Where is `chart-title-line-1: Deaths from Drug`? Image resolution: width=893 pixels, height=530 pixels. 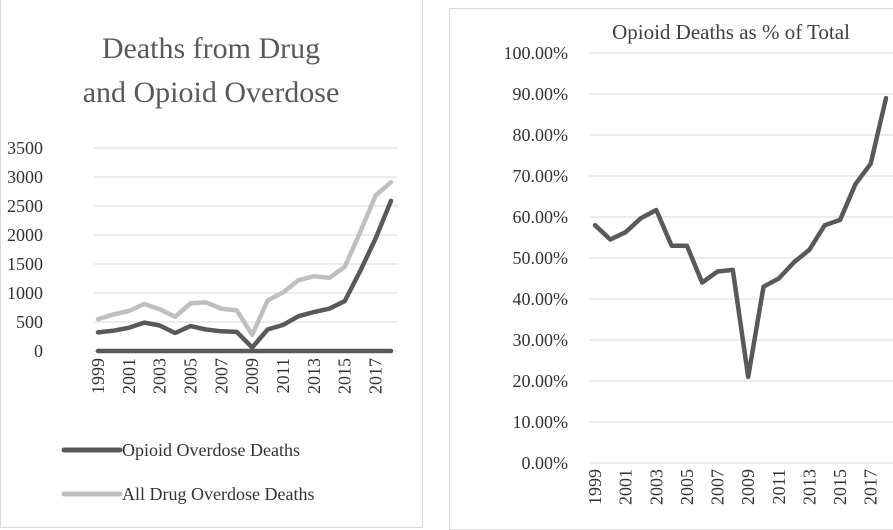
chart-title-line-1: Deaths from Drug is located at coordinates (211, 48).